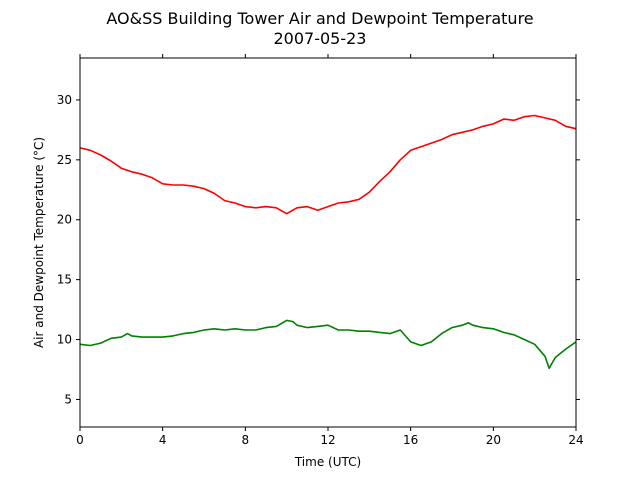 This screenshot has width=640, height=480. Describe the element at coordinates (39, 242) in the screenshot. I see `y-axis-label: Air and Dewpoint Temperature (°C)` at that location.